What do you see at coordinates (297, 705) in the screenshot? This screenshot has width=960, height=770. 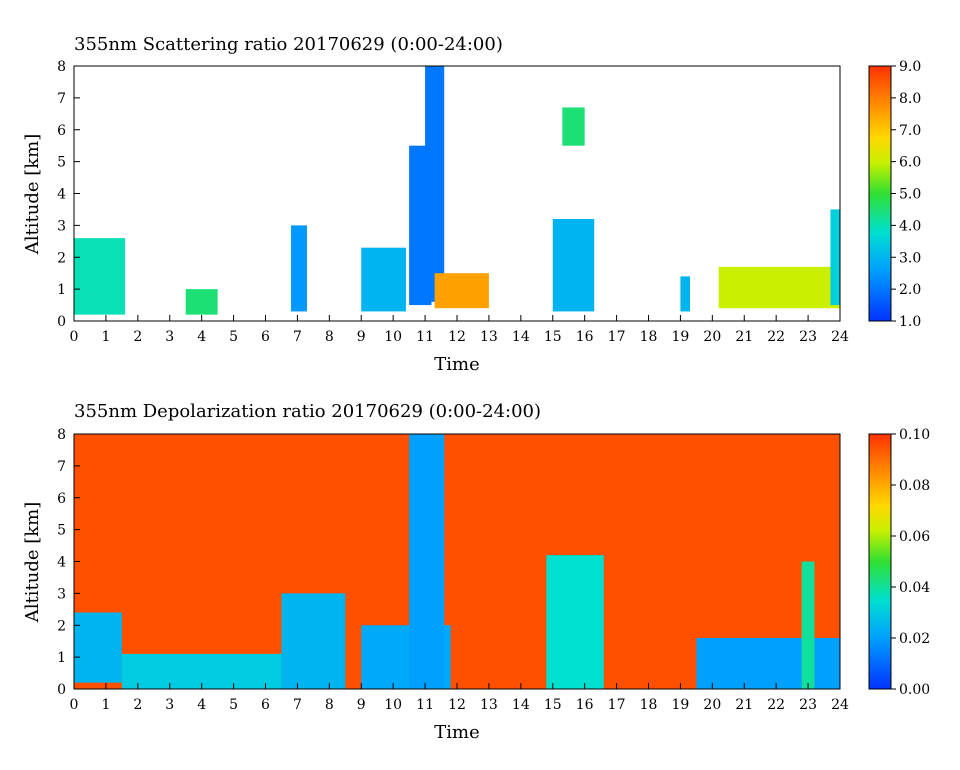 I see `x-tick-label: 7` at bounding box center [297, 705].